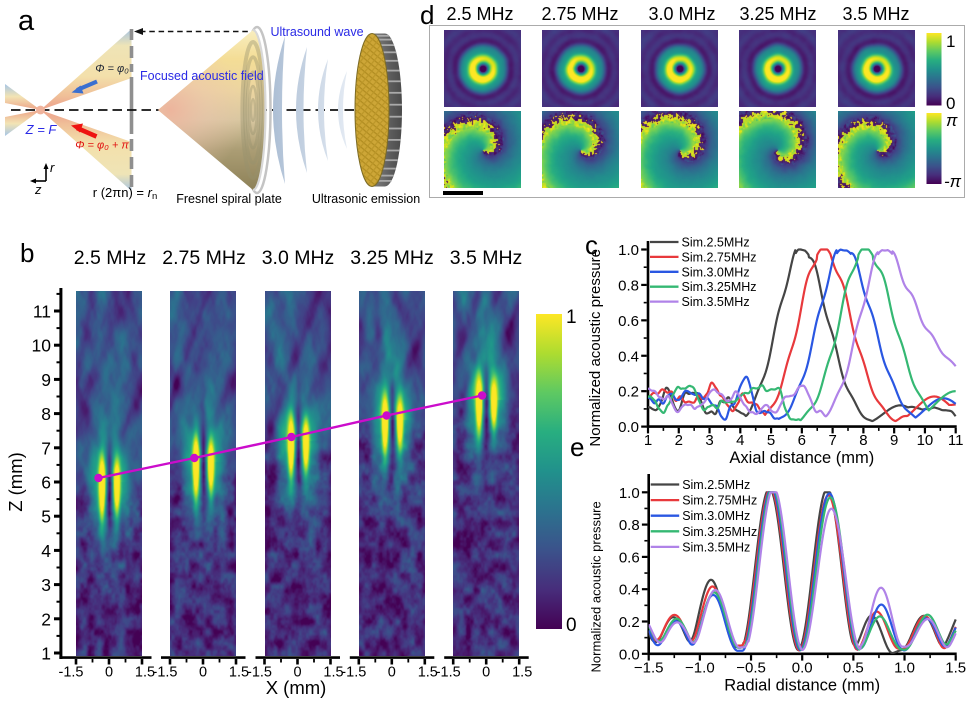 This screenshot has width=969, height=705. Describe the element at coordinates (952, 120) in the screenshot. I see `svg-text: π` at that location.